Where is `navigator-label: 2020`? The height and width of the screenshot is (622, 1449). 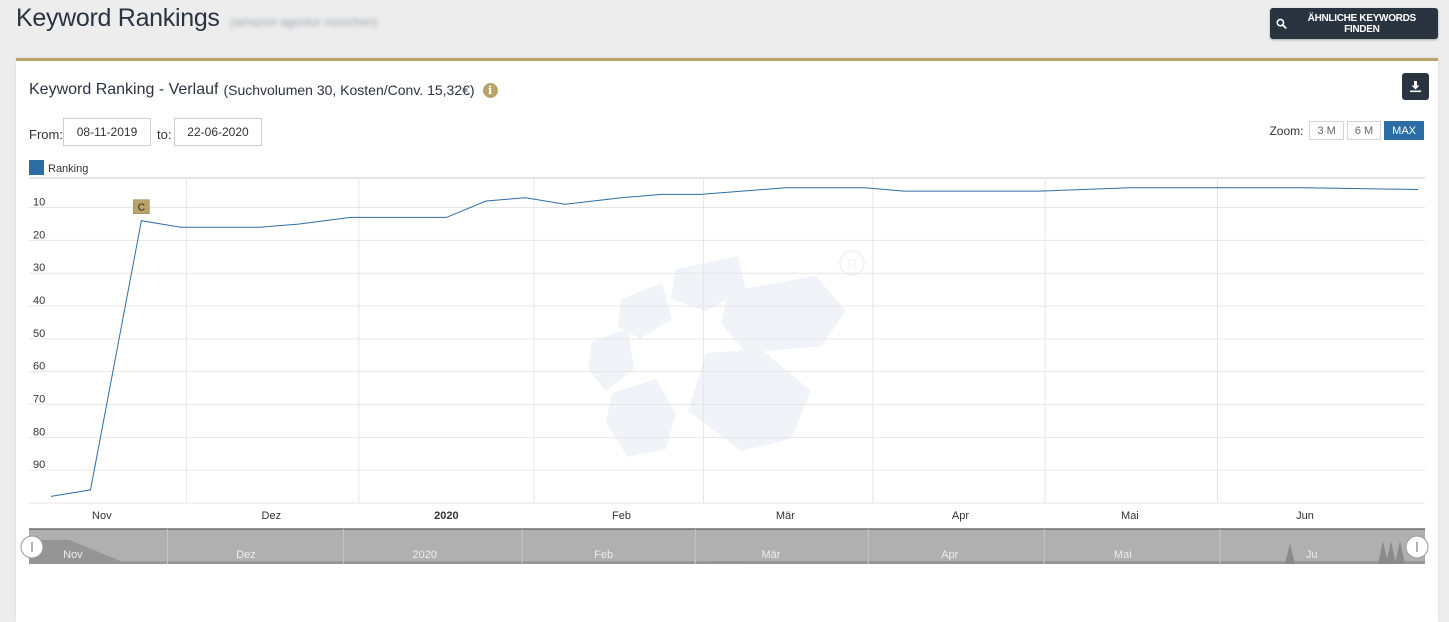 navigator-label: 2020 is located at coordinates (425, 555).